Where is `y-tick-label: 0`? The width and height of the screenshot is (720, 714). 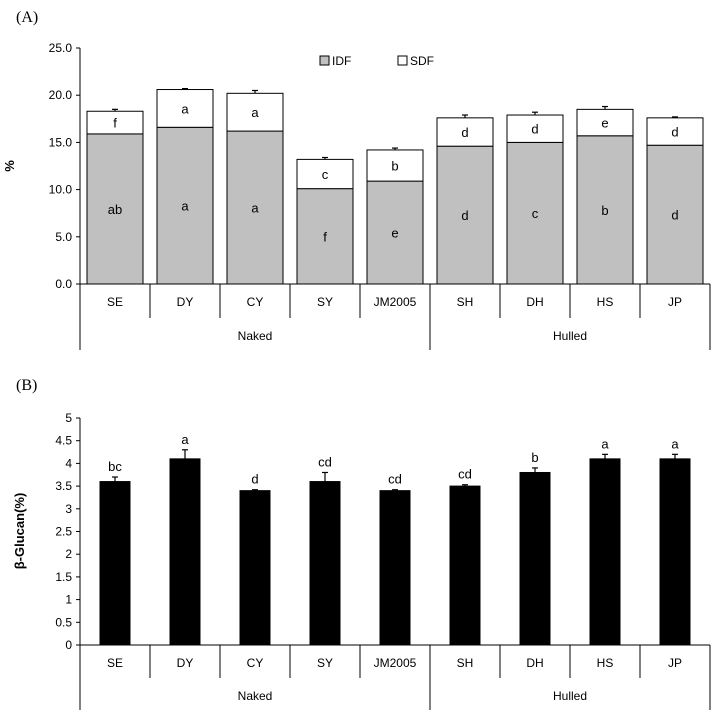
y-tick-label: 0 is located at coordinates (68, 645).